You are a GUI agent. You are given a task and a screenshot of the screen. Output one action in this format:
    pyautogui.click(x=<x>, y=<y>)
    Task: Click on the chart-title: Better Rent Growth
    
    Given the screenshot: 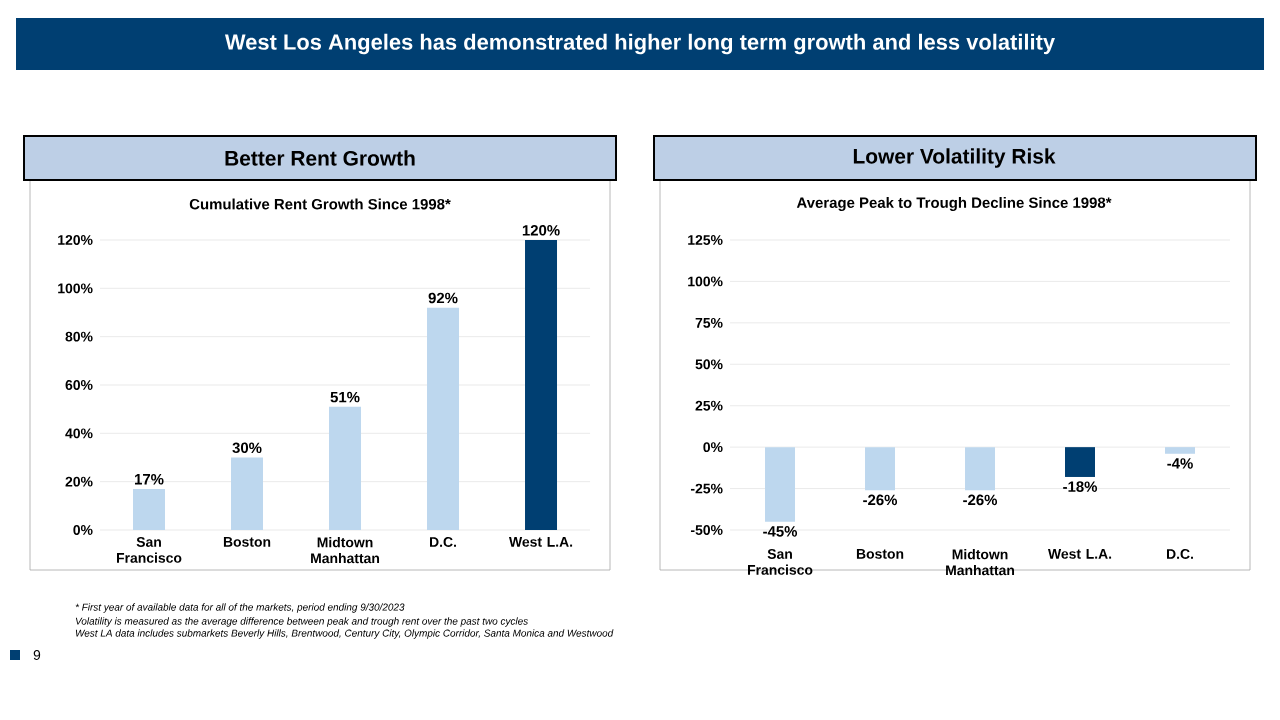 What is the action you would take?
    pyautogui.click(x=320, y=158)
    